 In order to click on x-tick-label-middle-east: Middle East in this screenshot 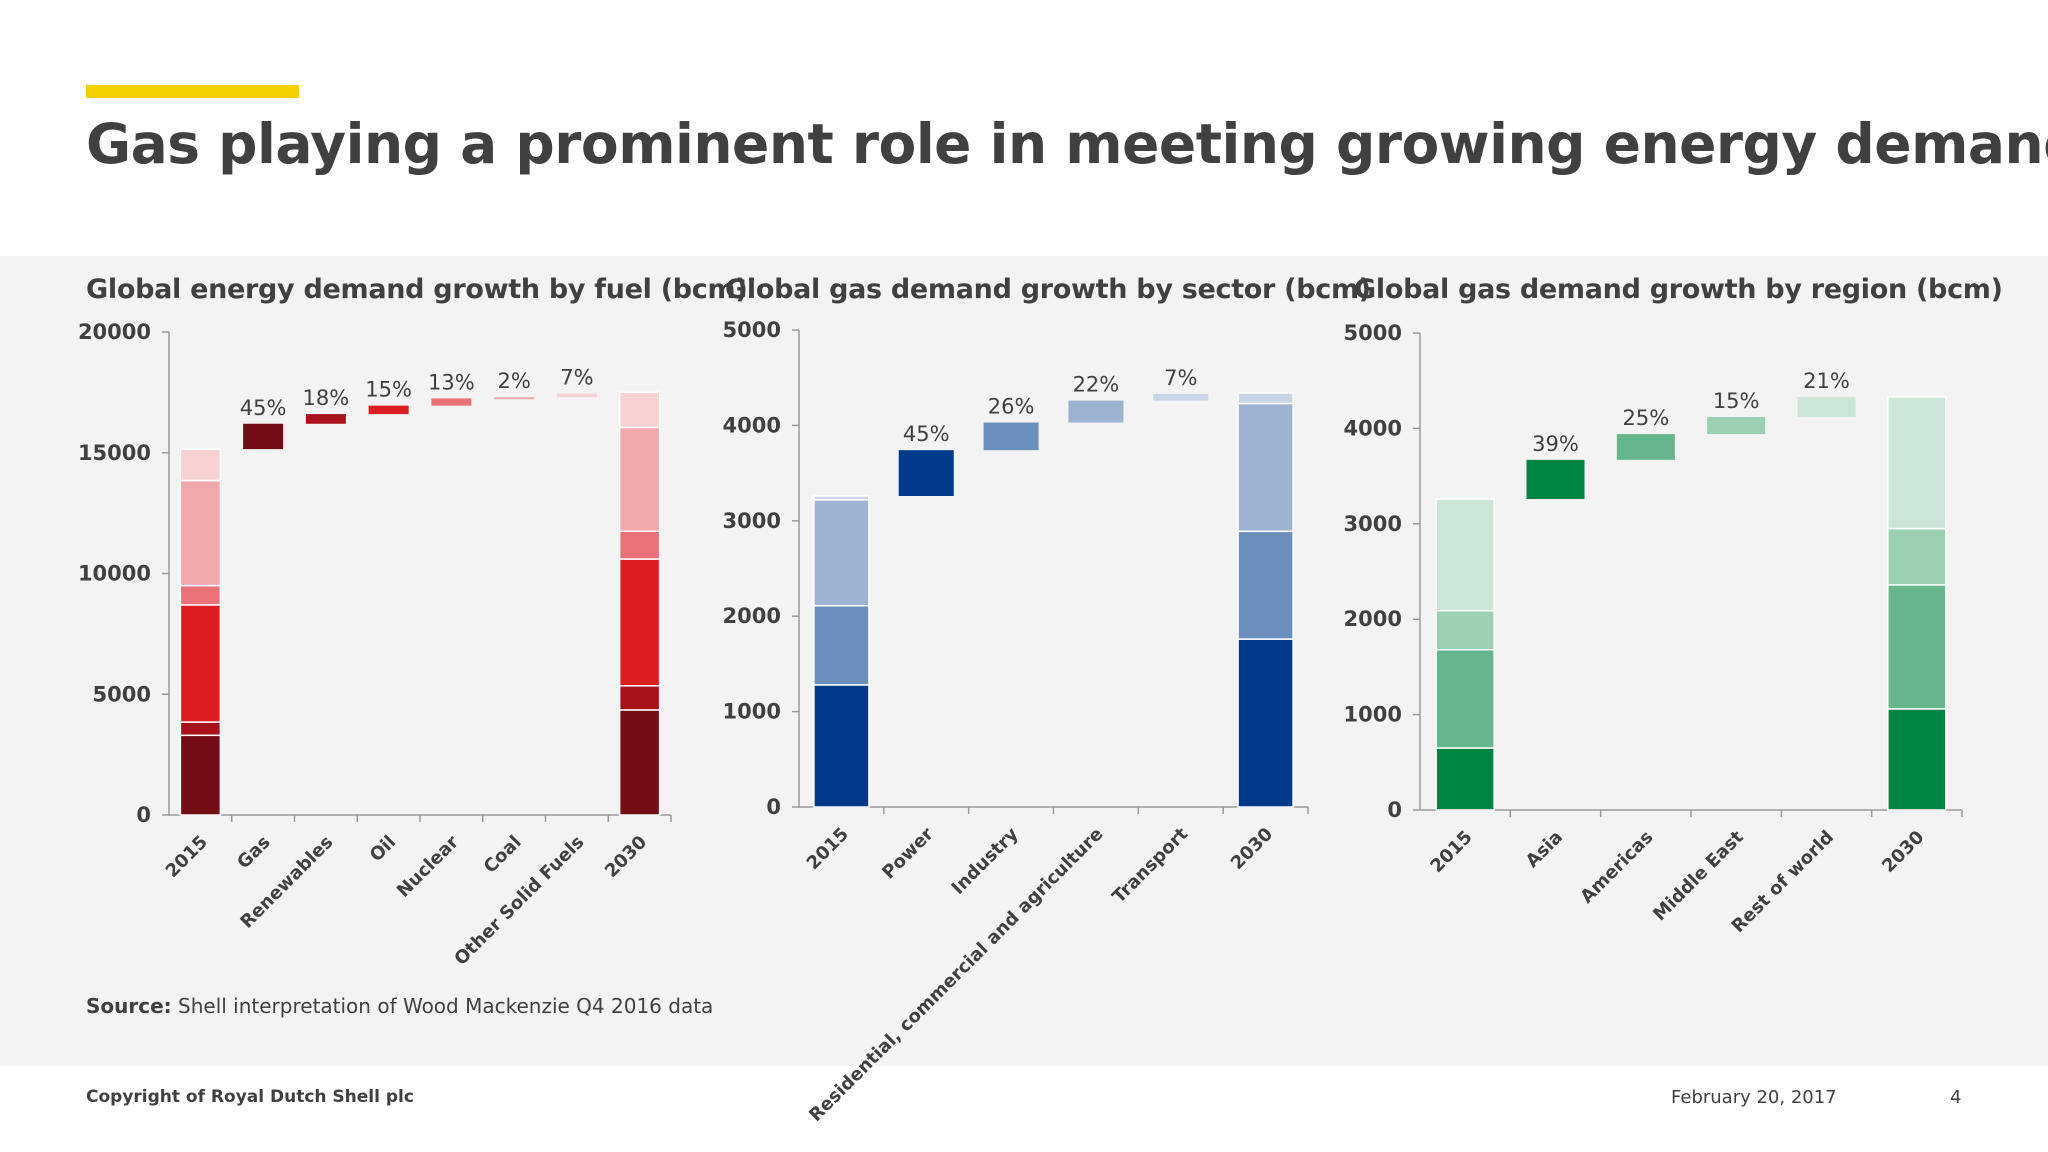, I will do `click(1698, 875)`.